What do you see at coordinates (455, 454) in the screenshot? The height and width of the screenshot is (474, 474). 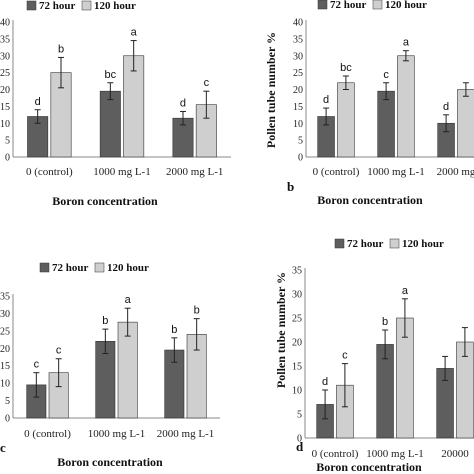 I see `x-tick-label: 20000` at bounding box center [455, 454].